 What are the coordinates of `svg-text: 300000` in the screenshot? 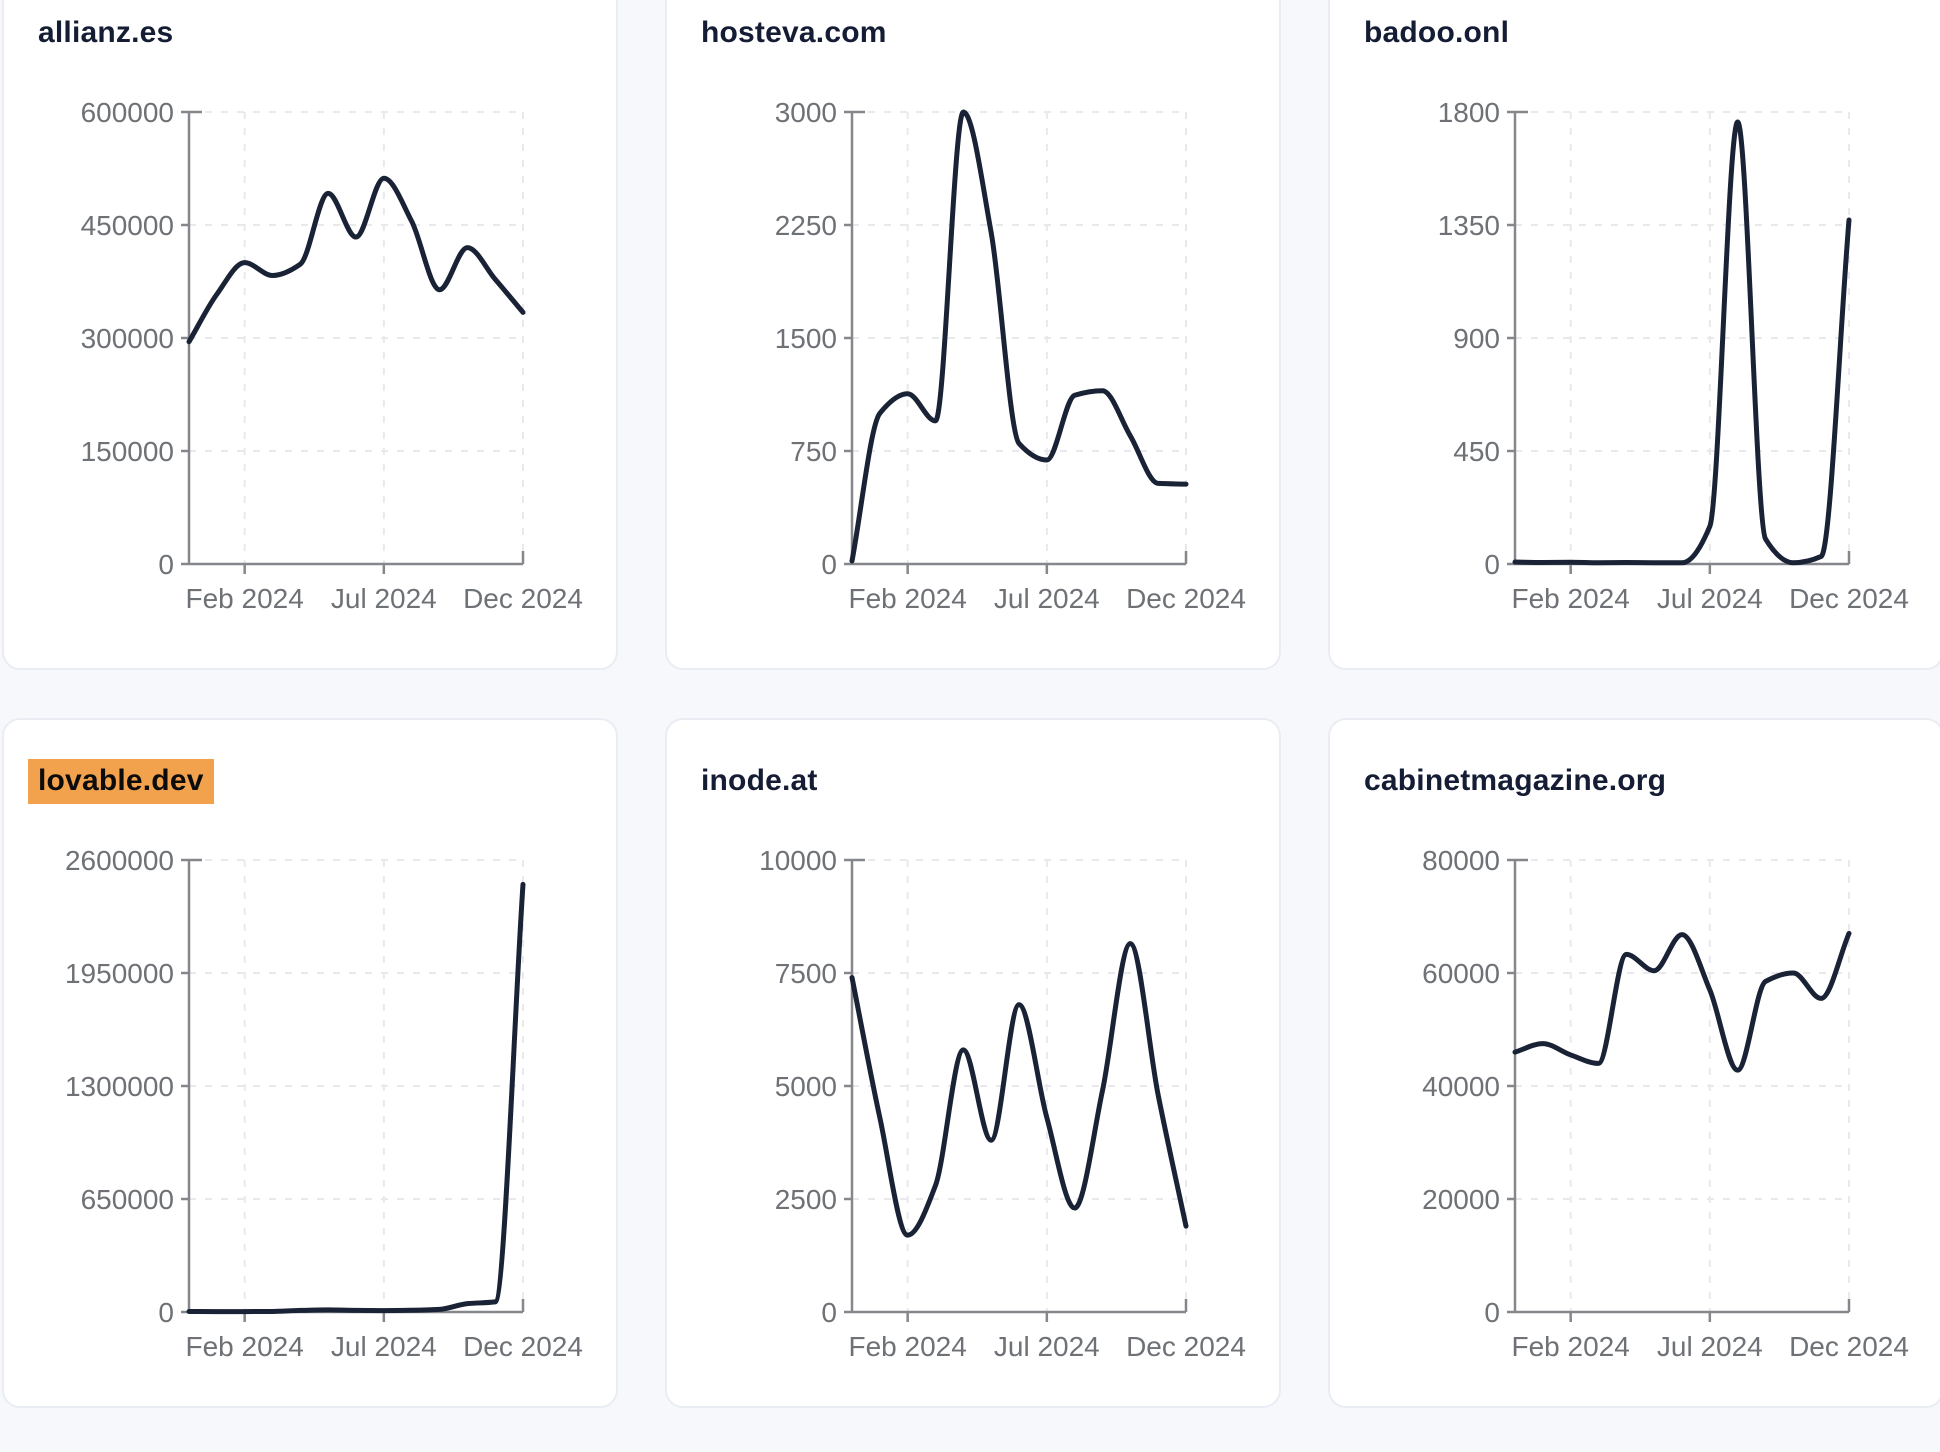 It's located at (127, 338).